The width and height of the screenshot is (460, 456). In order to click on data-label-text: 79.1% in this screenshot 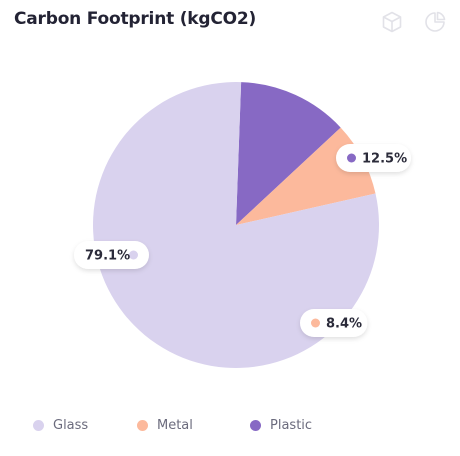, I will do `click(107, 256)`.